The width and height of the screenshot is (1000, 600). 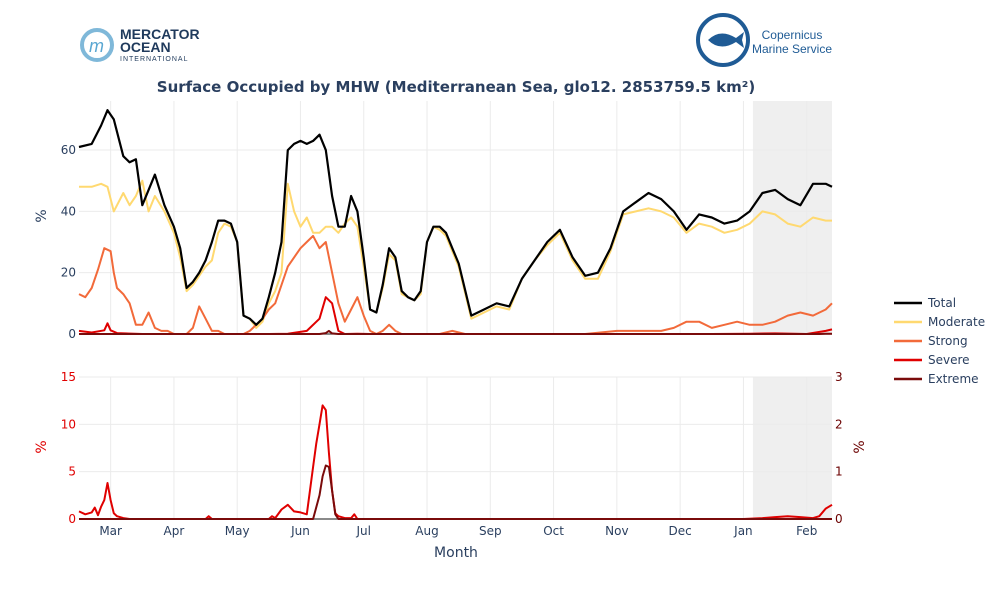 I want to click on bottom-right-y-tick-label: 3, so click(x=839, y=377).